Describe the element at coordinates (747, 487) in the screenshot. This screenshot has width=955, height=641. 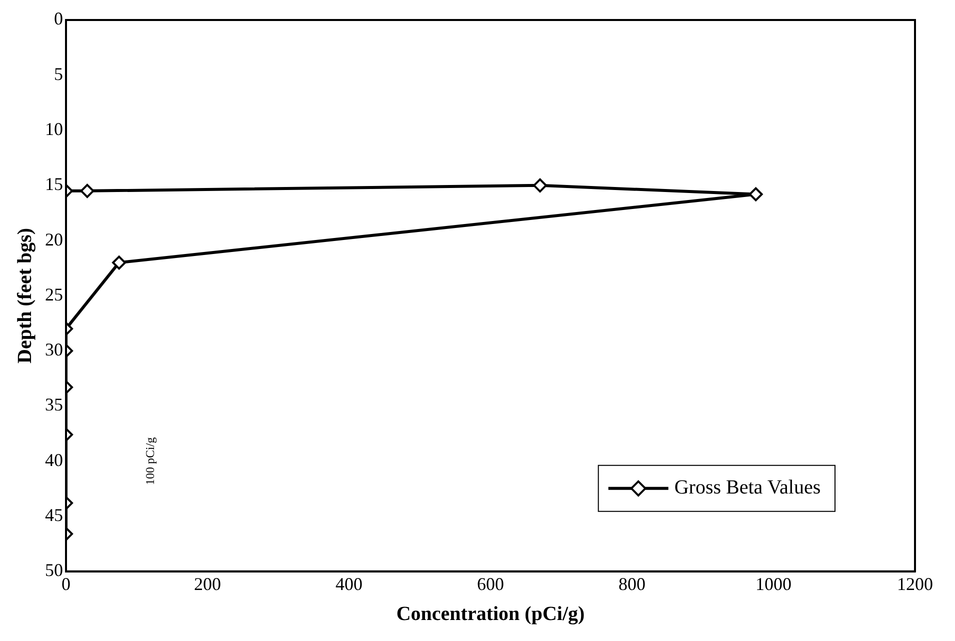
I see `legend-label: Gross Beta Values` at that location.